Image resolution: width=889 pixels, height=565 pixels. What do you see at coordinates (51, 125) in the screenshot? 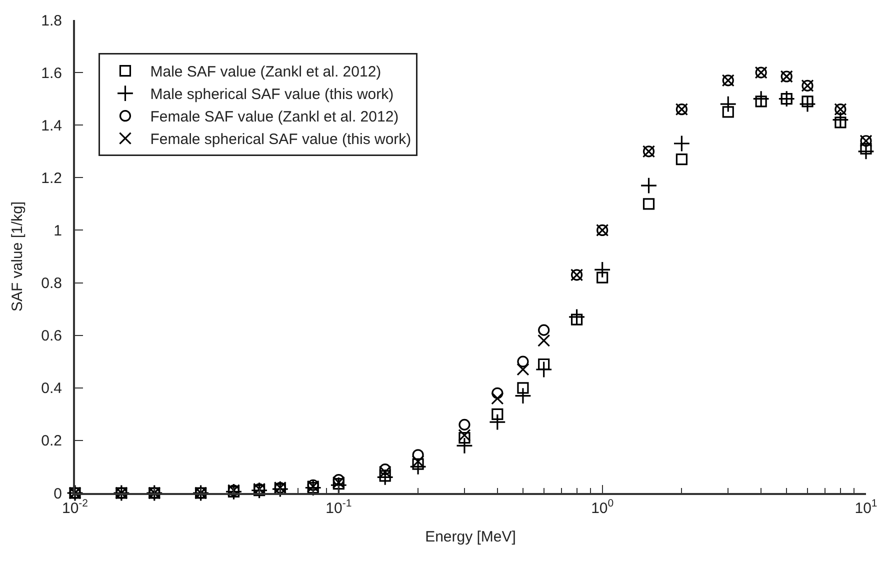
I see `y-tick-label: 1.4` at bounding box center [51, 125].